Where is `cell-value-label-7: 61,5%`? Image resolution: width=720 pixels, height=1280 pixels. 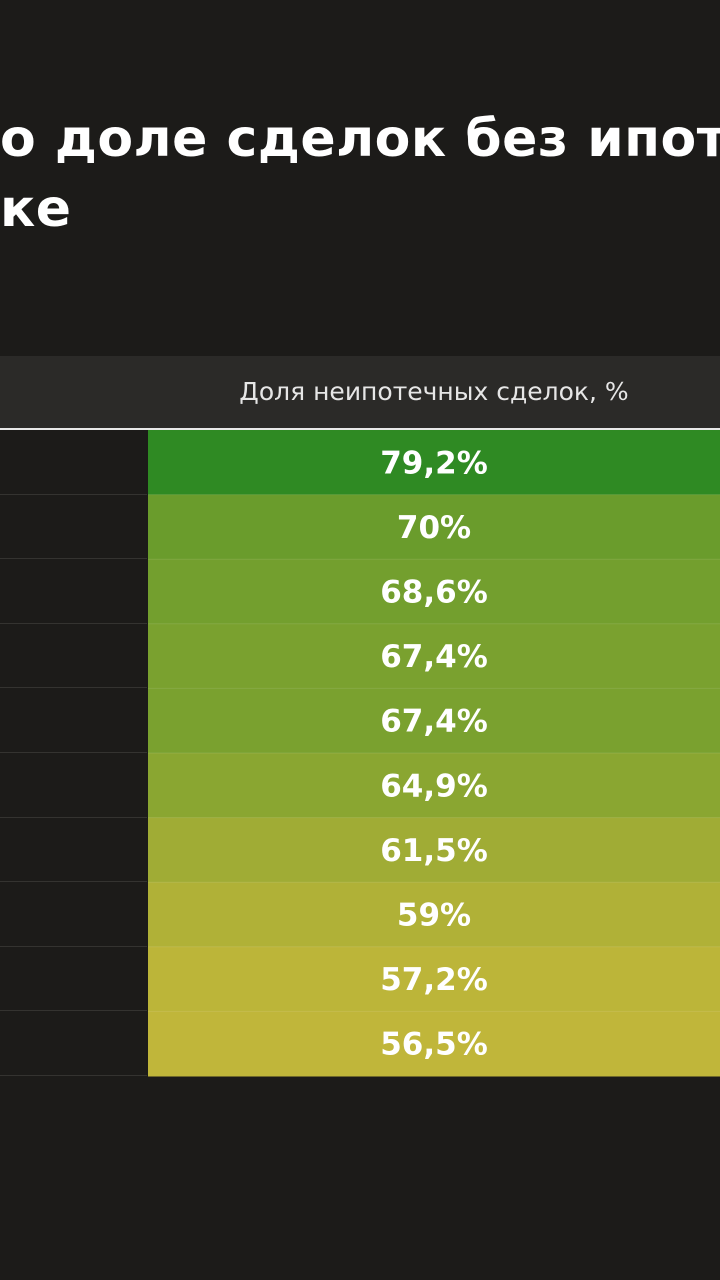
cell-value-label-7: 61,5% is located at coordinates (434, 851).